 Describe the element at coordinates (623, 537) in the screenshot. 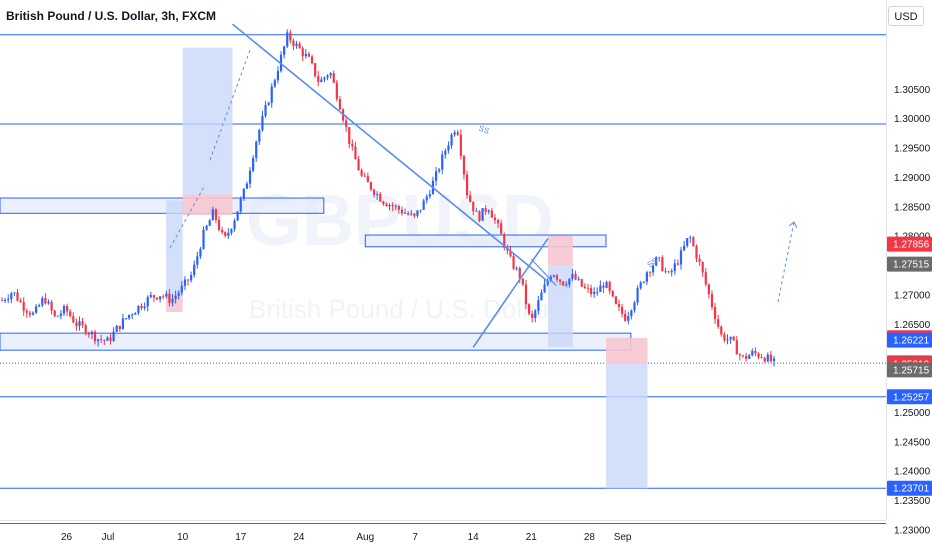

I see `time-tick: Sep` at that location.